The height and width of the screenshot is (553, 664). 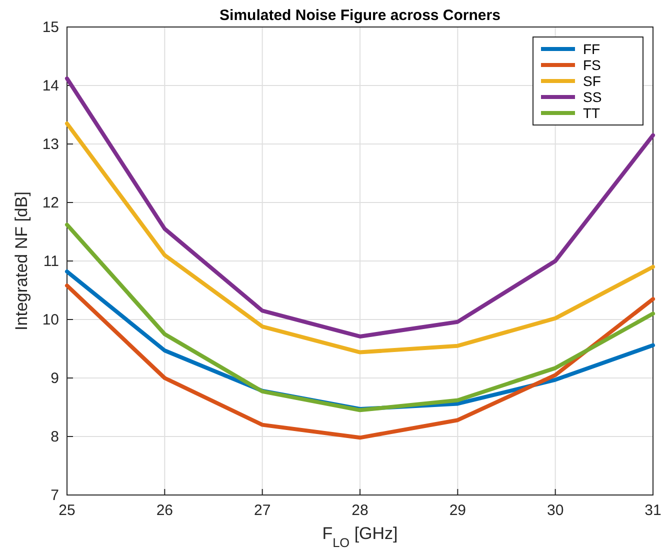 What do you see at coordinates (360, 510) in the screenshot?
I see `x-tick-label: 28` at bounding box center [360, 510].